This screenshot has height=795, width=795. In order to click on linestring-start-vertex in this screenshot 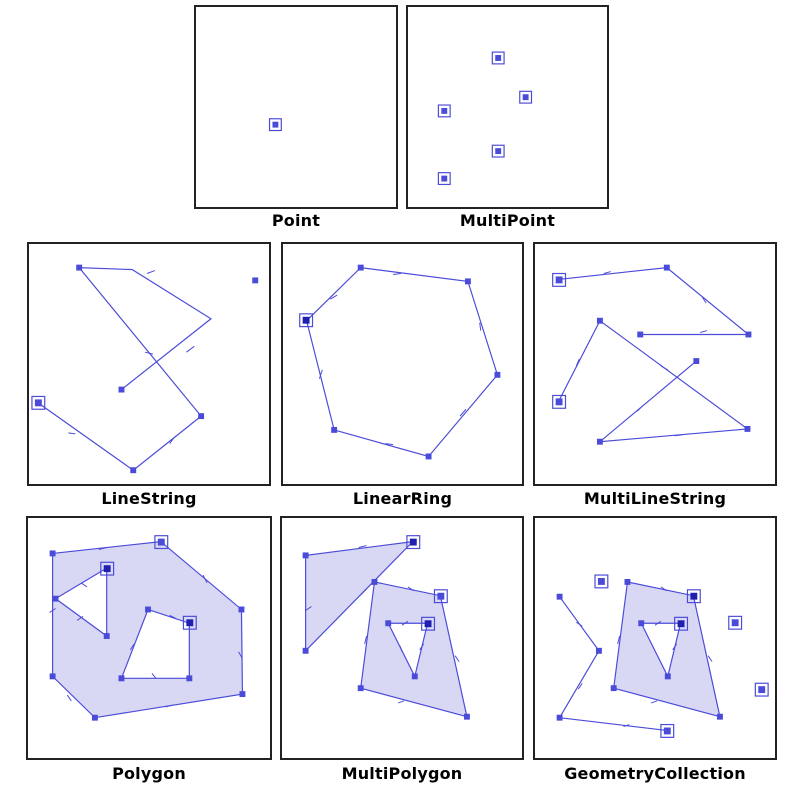, I will do `click(38, 402)`.